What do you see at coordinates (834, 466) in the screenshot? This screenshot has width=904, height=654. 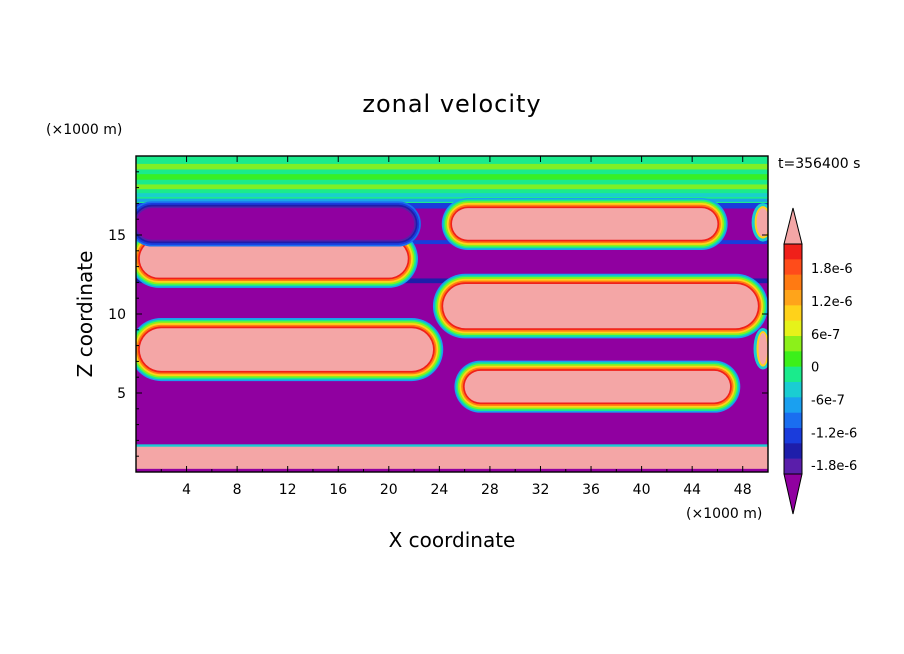 I see `colorbar-label: -1.8e-6` at bounding box center [834, 466].